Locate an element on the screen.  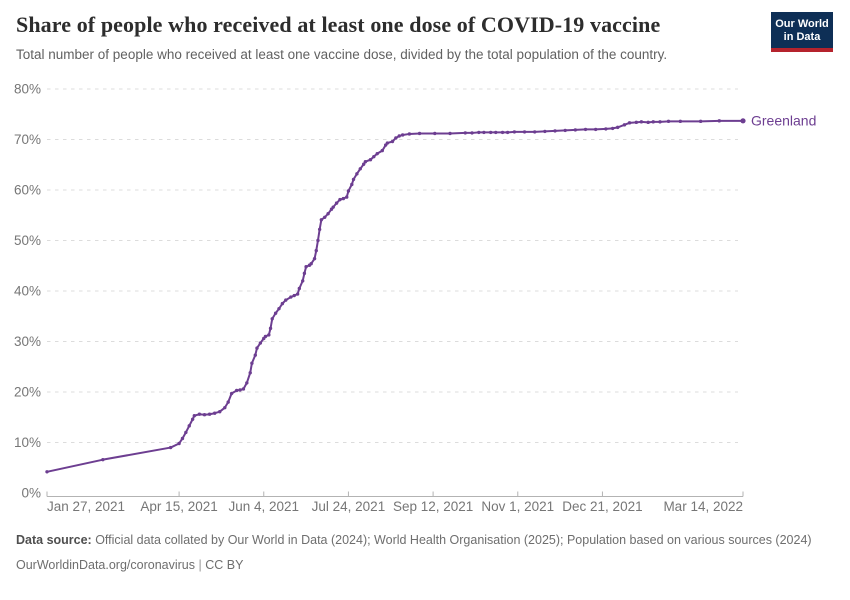
owid-logo: Our World in Data is located at coordinates (802, 32).